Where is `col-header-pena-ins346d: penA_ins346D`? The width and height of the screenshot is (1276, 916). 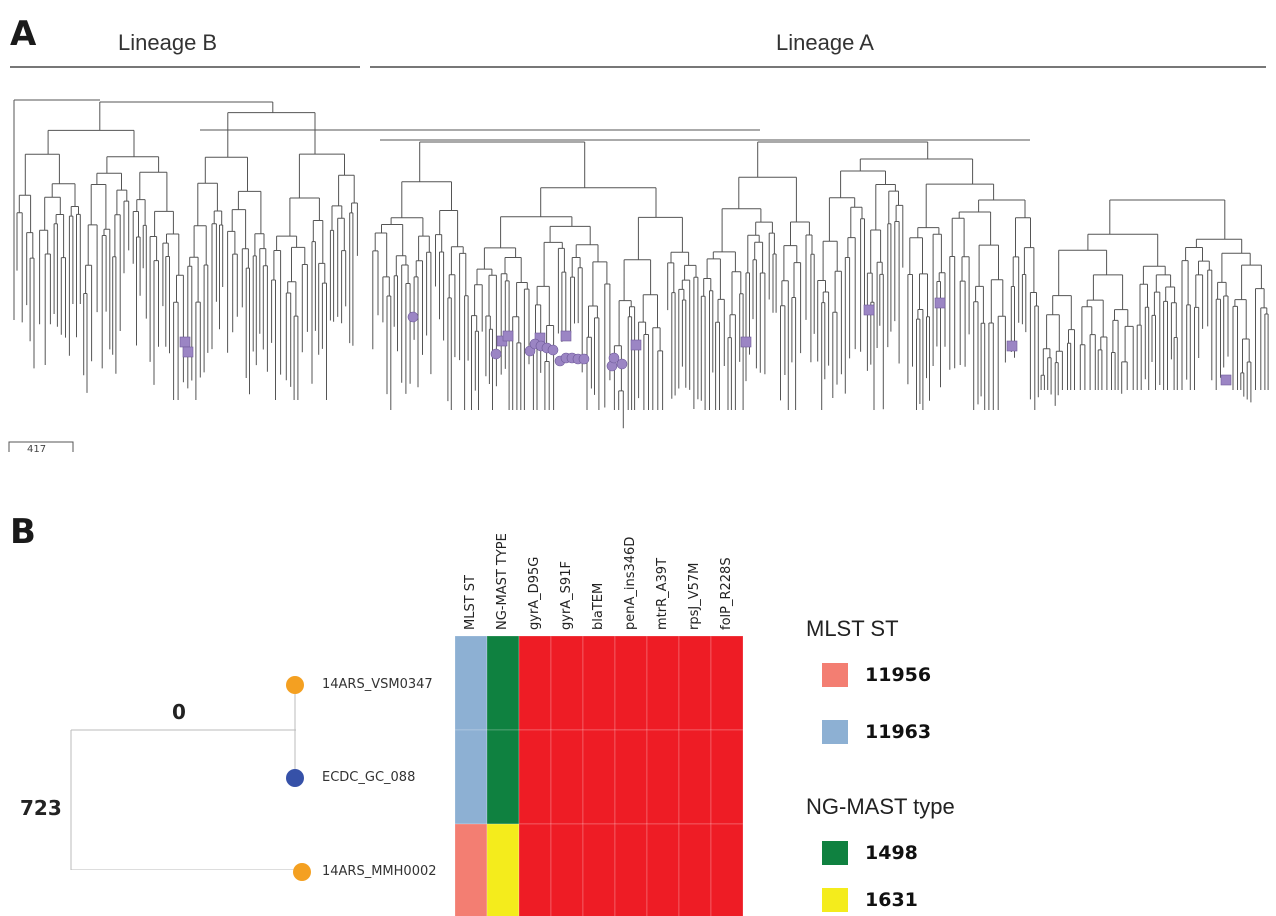 col-header-pena-ins346d: penA_ins346D is located at coordinates (630, 583).